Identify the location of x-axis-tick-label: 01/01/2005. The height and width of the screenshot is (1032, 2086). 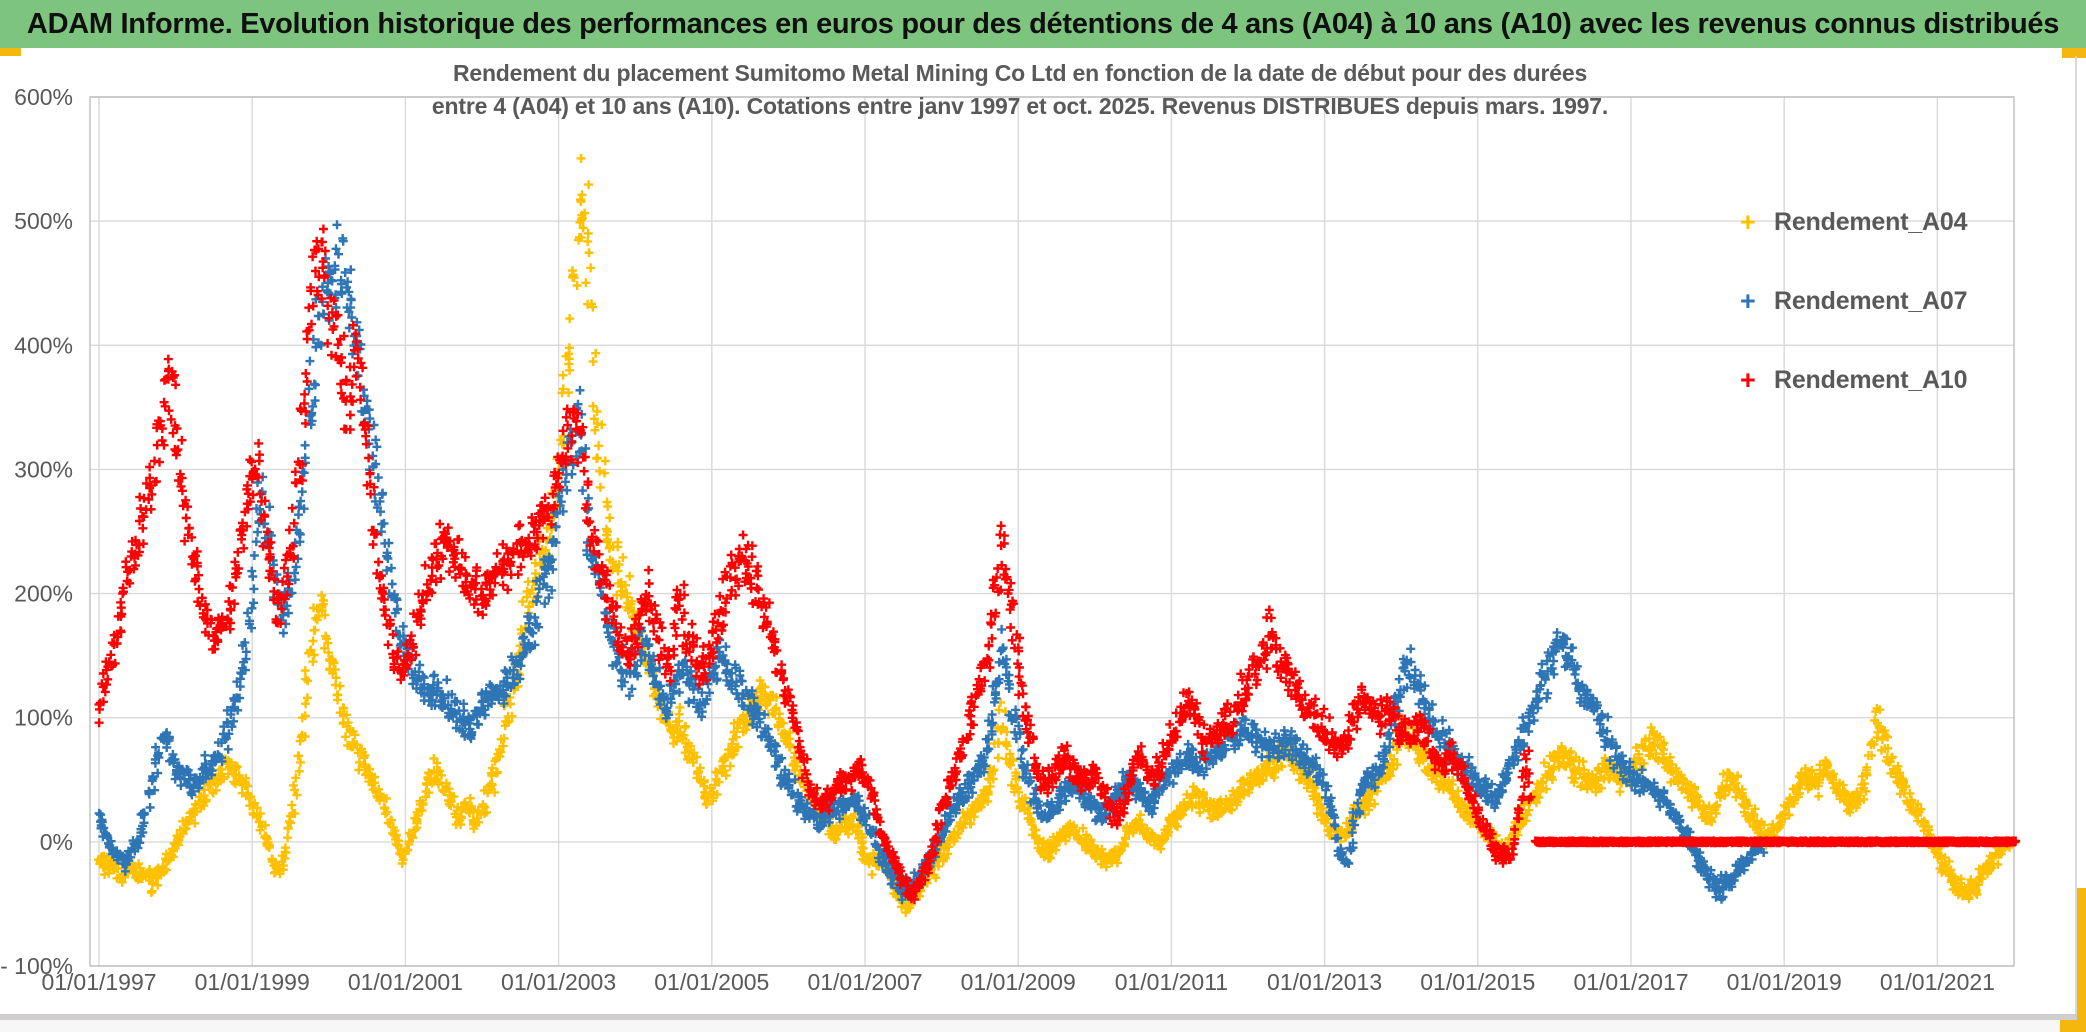
(711, 982).